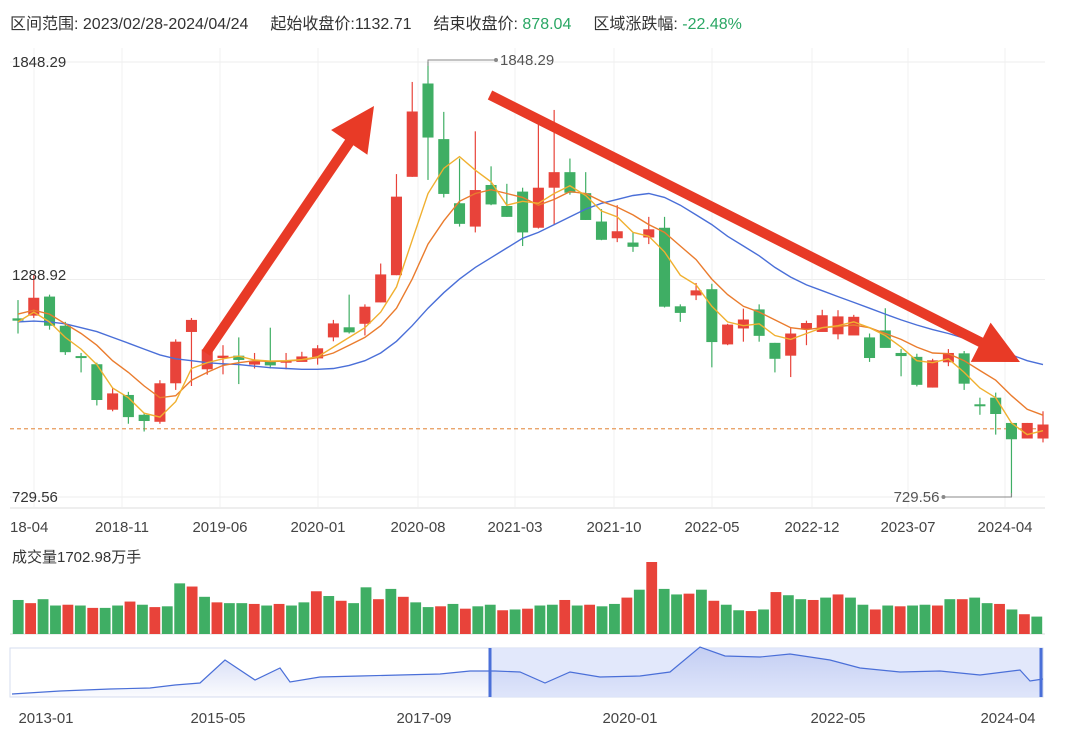 The height and width of the screenshot is (747, 1080). Describe the element at coordinates (712, 24) in the screenshot. I see `change-value: -22.48%` at that location.